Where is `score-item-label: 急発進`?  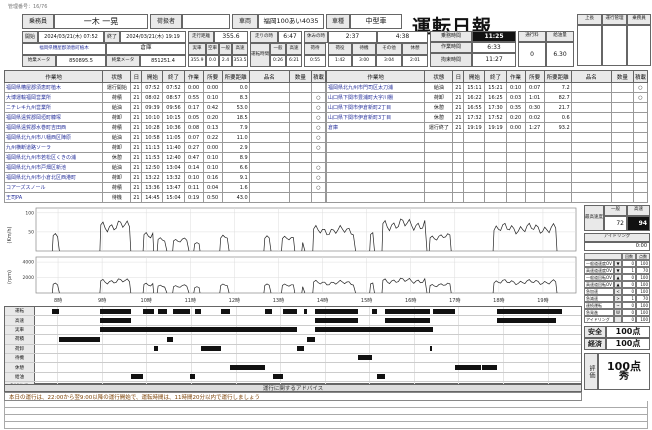 score-item-label: 急発進 is located at coordinates (599, 312).